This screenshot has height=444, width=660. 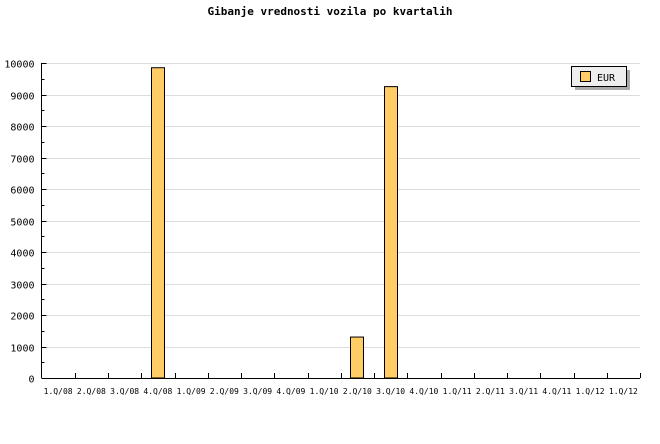 I want to click on x-tick-label: 1.Q/08, so click(x=58, y=391).